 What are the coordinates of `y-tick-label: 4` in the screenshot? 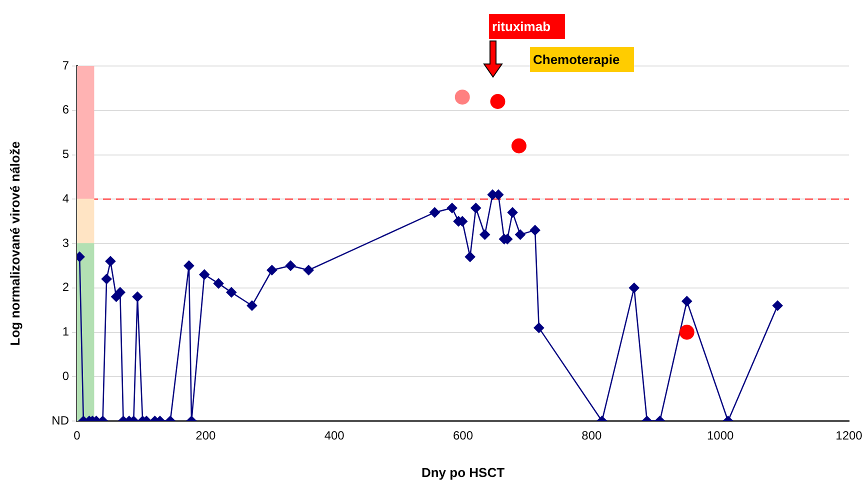 It's located at (66, 198).